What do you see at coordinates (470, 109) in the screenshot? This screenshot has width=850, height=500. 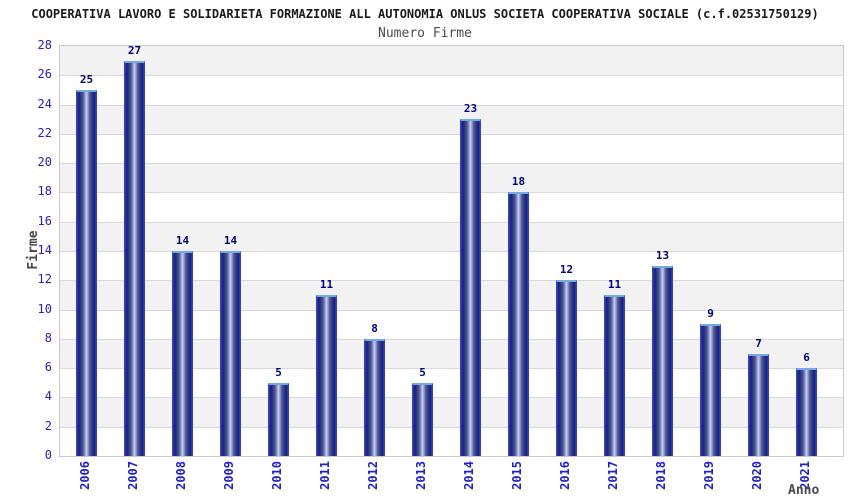 I see `bar-value-label: 23` at bounding box center [470, 109].